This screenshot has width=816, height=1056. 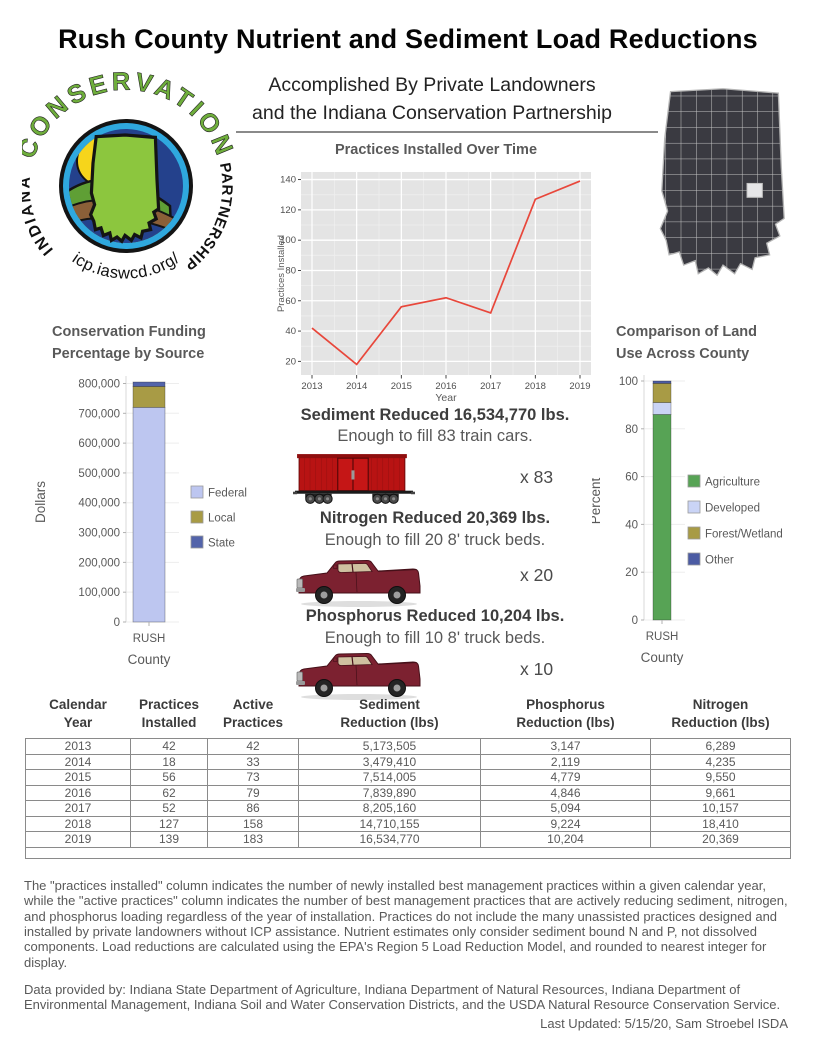 I want to click on subtitle-underline, so click(x=447, y=132).